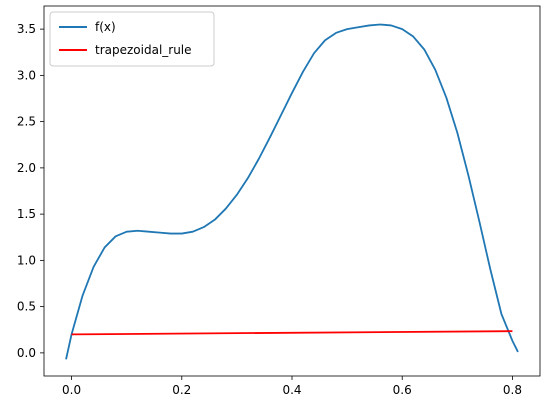 This screenshot has width=547, height=413. I want to click on x-tick-label: 0.4, so click(291, 390).